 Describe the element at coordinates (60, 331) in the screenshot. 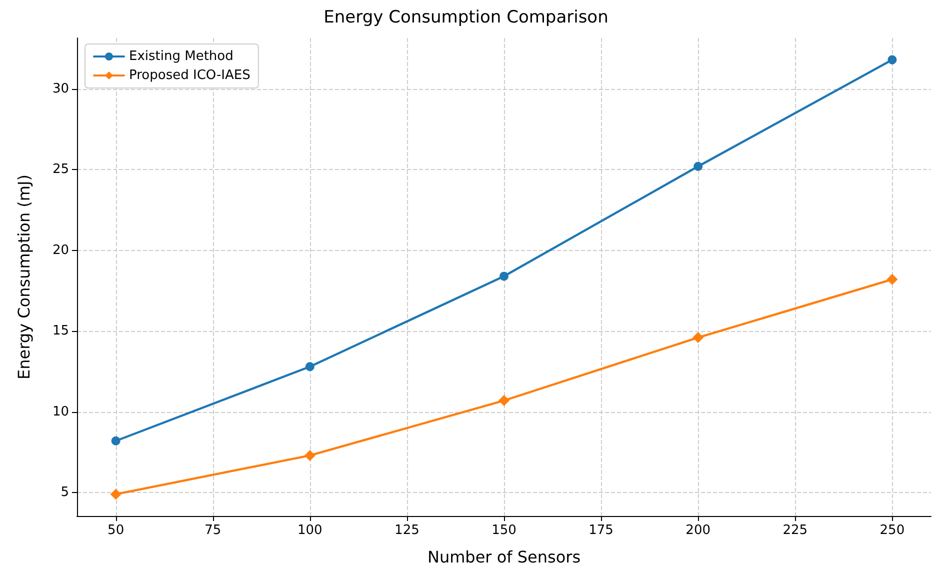

I see `y-tick-label: 15` at that location.